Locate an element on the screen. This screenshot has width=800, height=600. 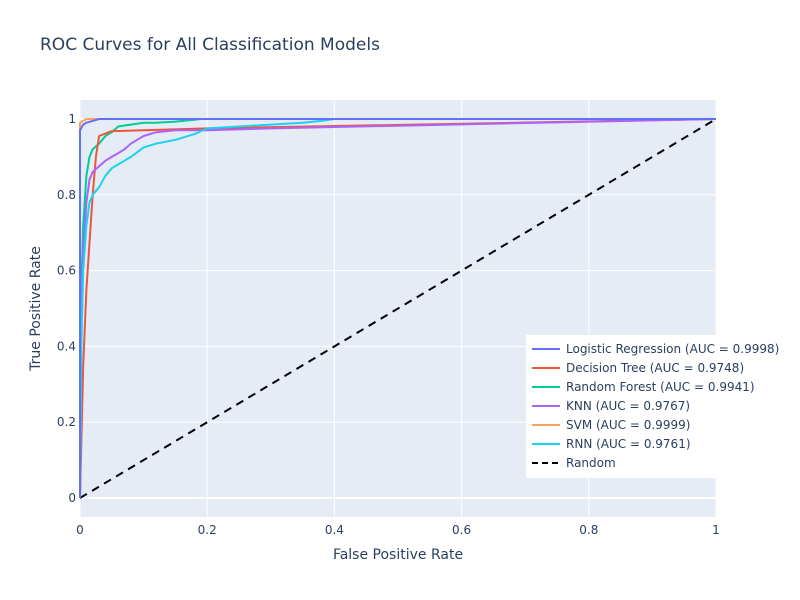
x-tick-label: 0.6 is located at coordinates (461, 530).